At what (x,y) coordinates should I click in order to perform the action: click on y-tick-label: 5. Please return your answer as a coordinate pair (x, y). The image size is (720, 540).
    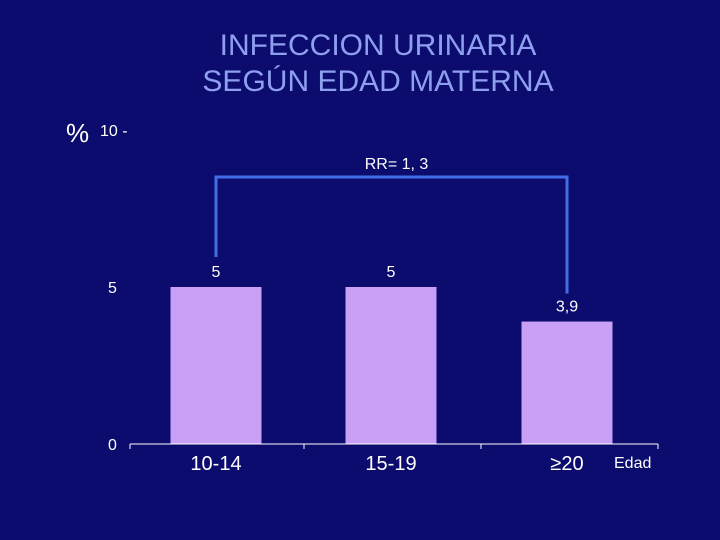
    Looking at the image, I should click on (112, 288).